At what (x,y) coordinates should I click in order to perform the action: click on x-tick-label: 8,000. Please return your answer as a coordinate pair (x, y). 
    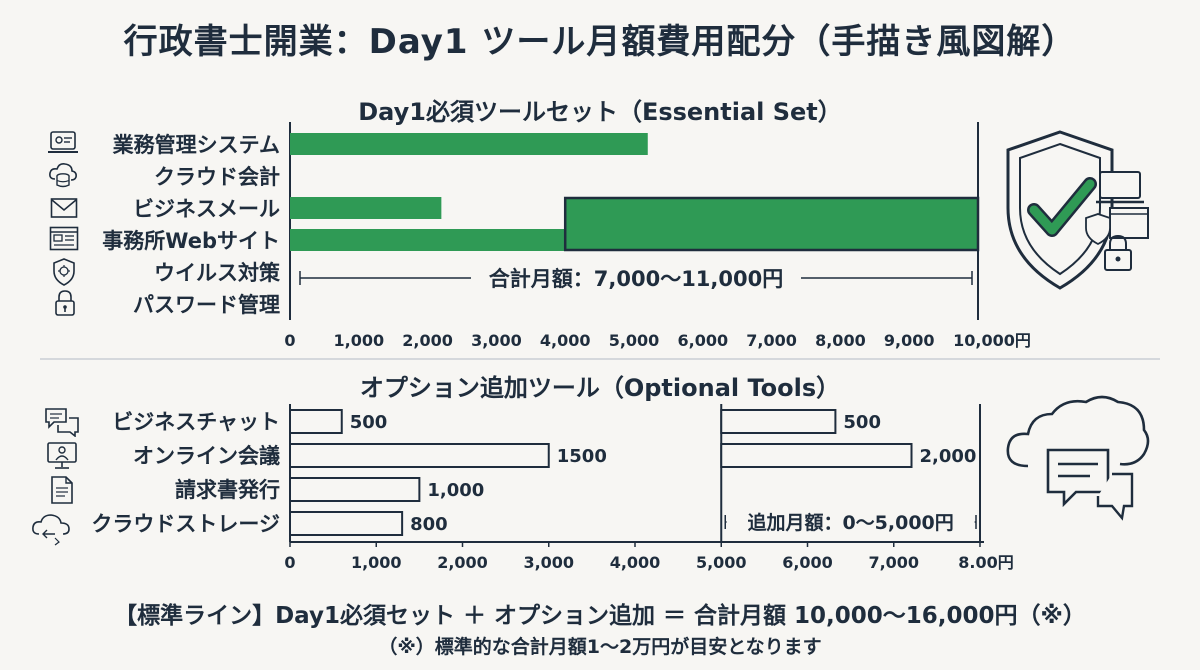
    Looking at the image, I should click on (840, 340).